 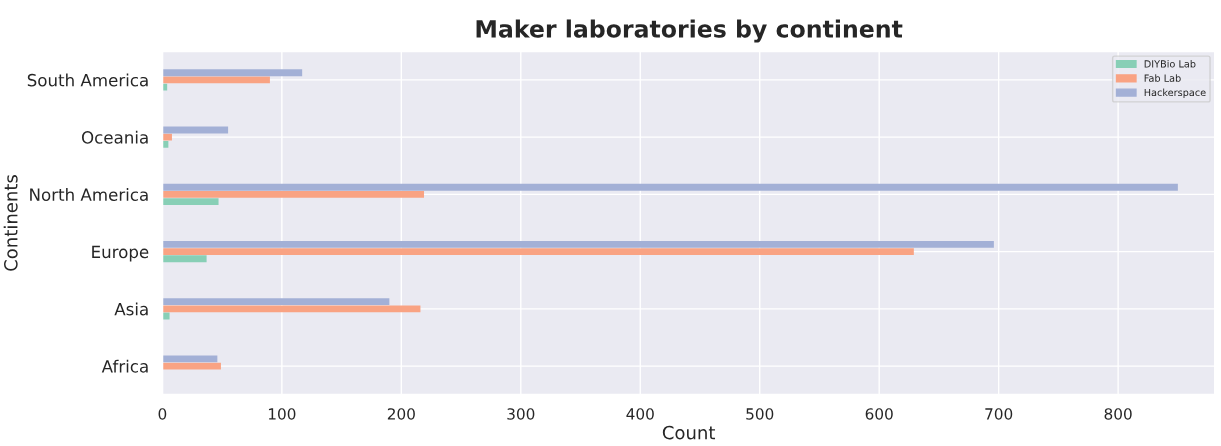 I want to click on x-tick-label: 600, so click(x=879, y=414).